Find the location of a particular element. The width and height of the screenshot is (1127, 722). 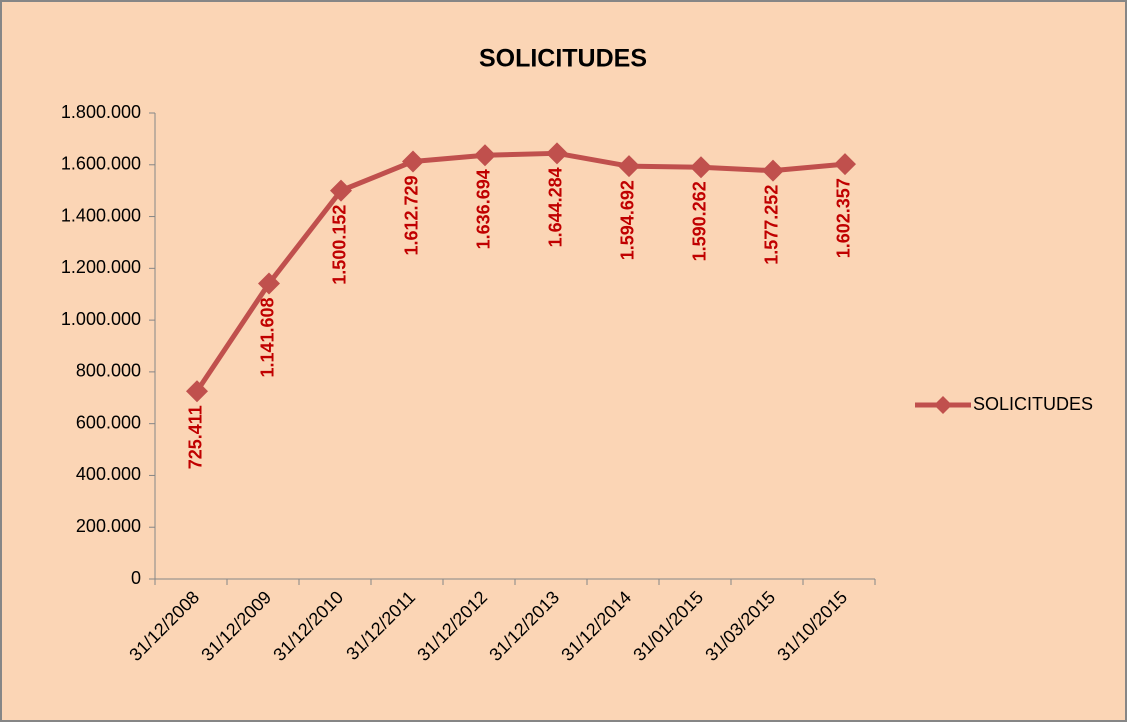

y-tick-label: 1.600.000 is located at coordinates (101, 164).